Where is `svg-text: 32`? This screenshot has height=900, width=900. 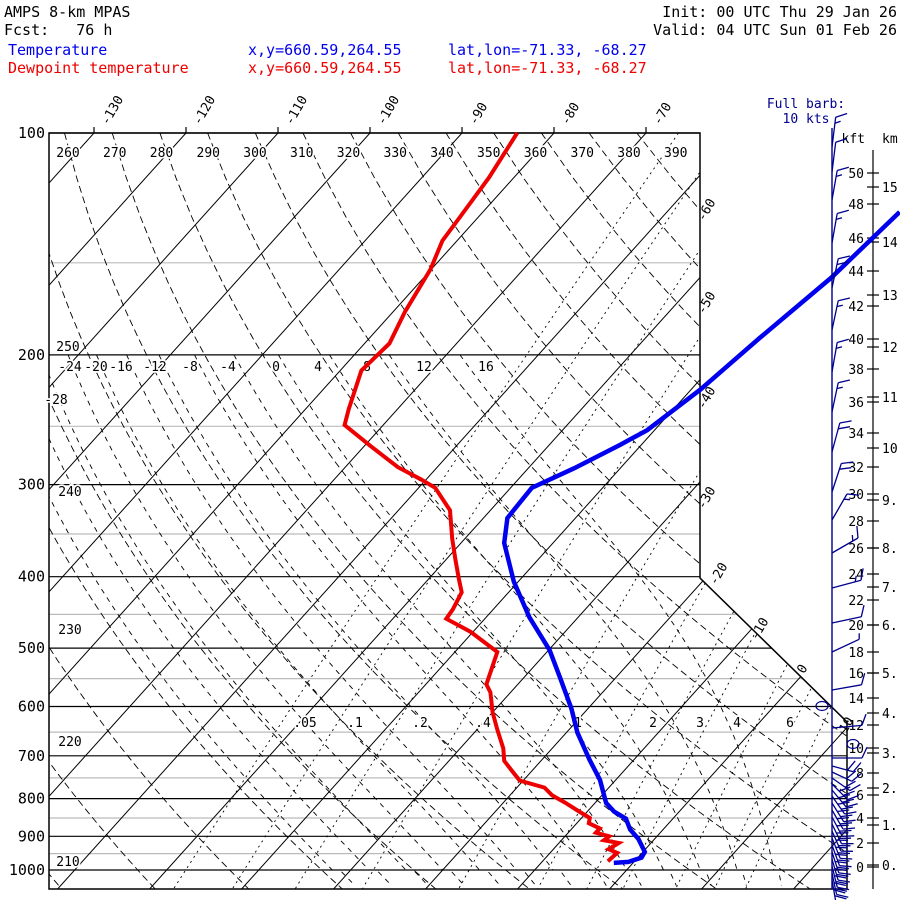
svg-text: 32 is located at coordinates (856, 468).